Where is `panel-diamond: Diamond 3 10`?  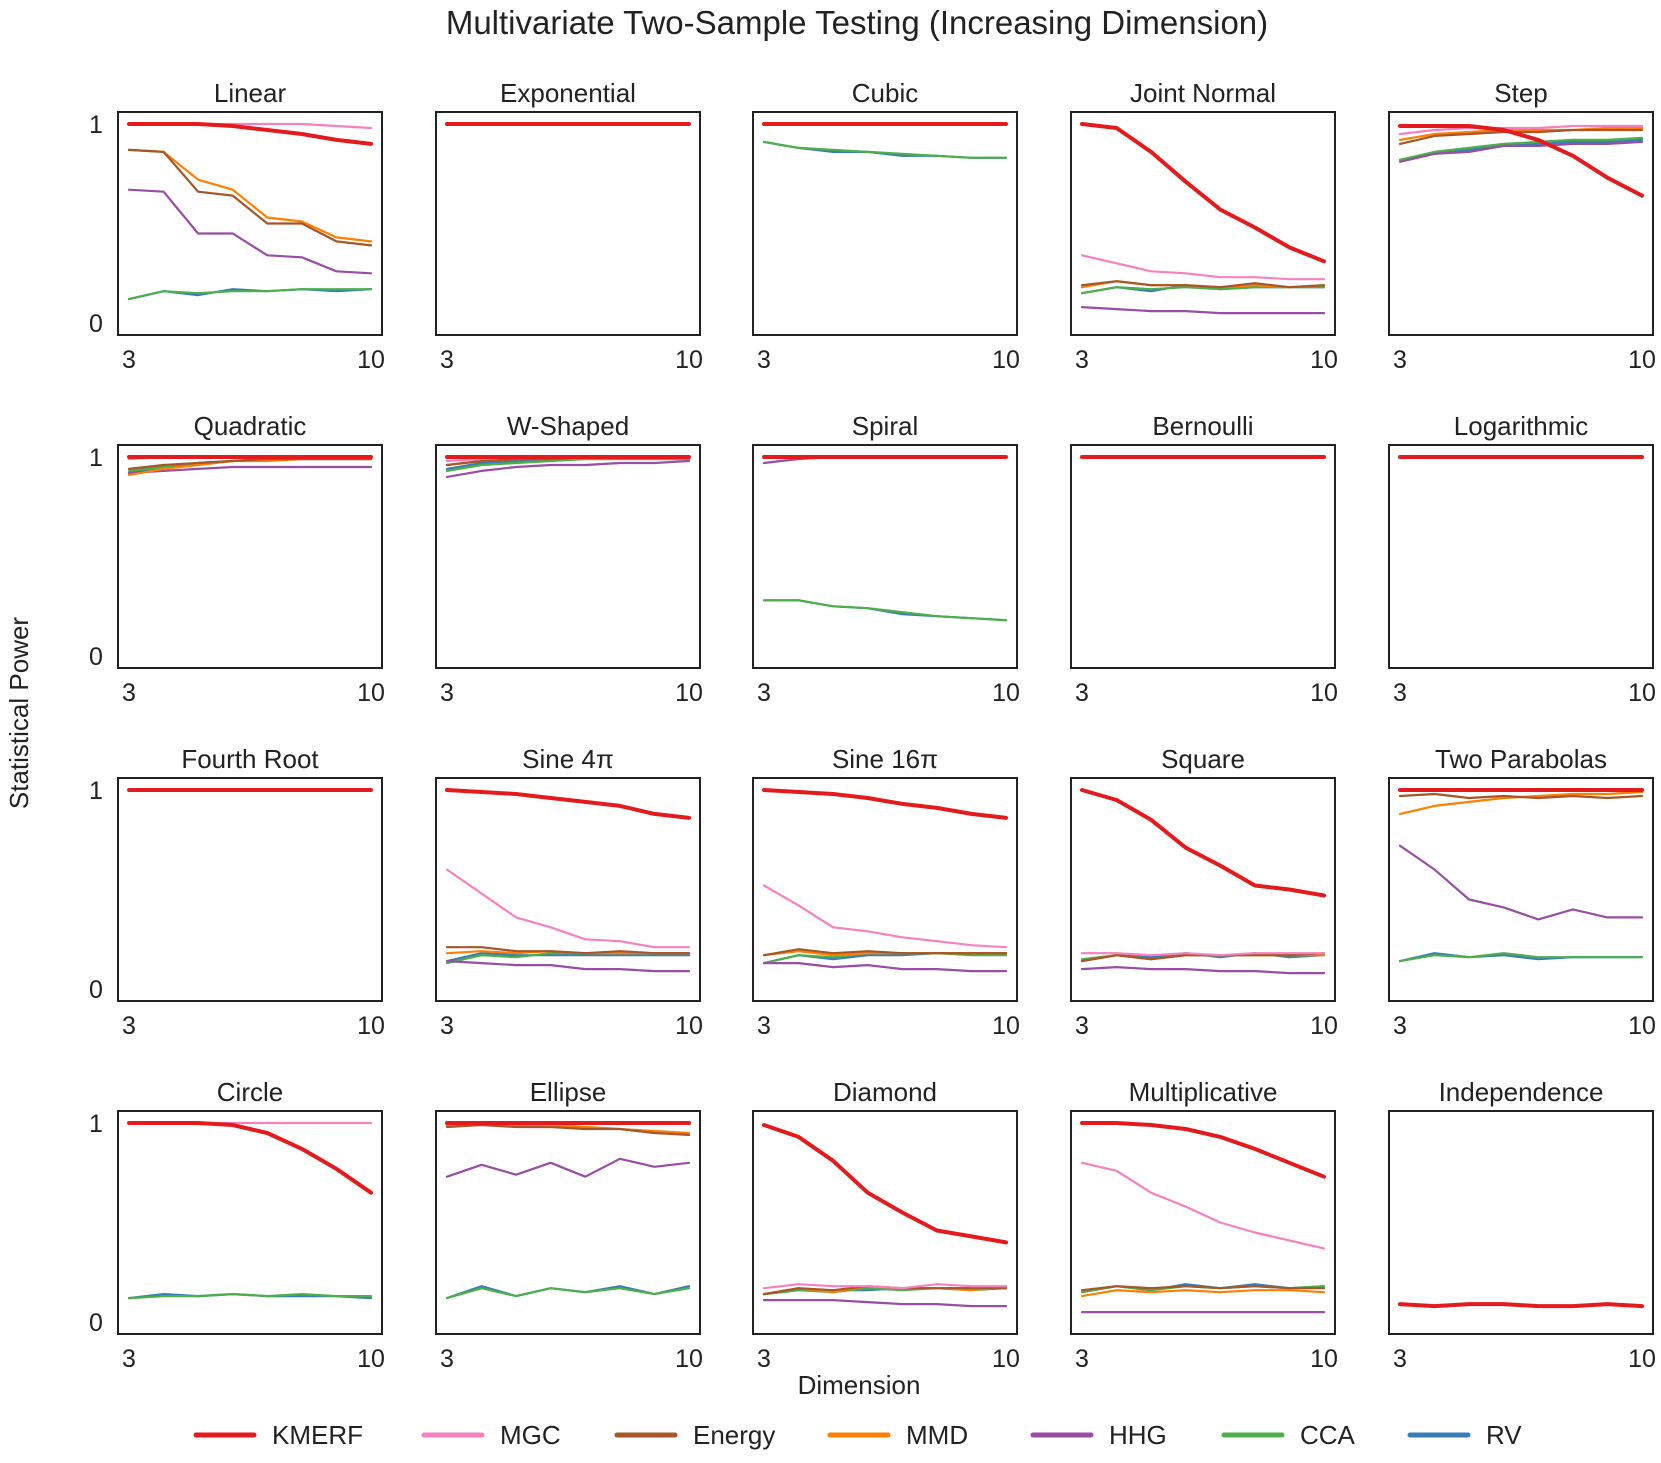
panel-diamond: Diamond 3 10 is located at coordinates (886, 1225).